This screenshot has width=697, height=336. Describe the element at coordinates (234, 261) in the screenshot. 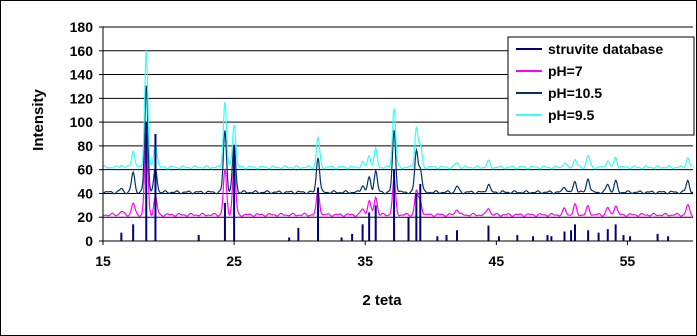

I see `x-tick-label: 25` at that location.